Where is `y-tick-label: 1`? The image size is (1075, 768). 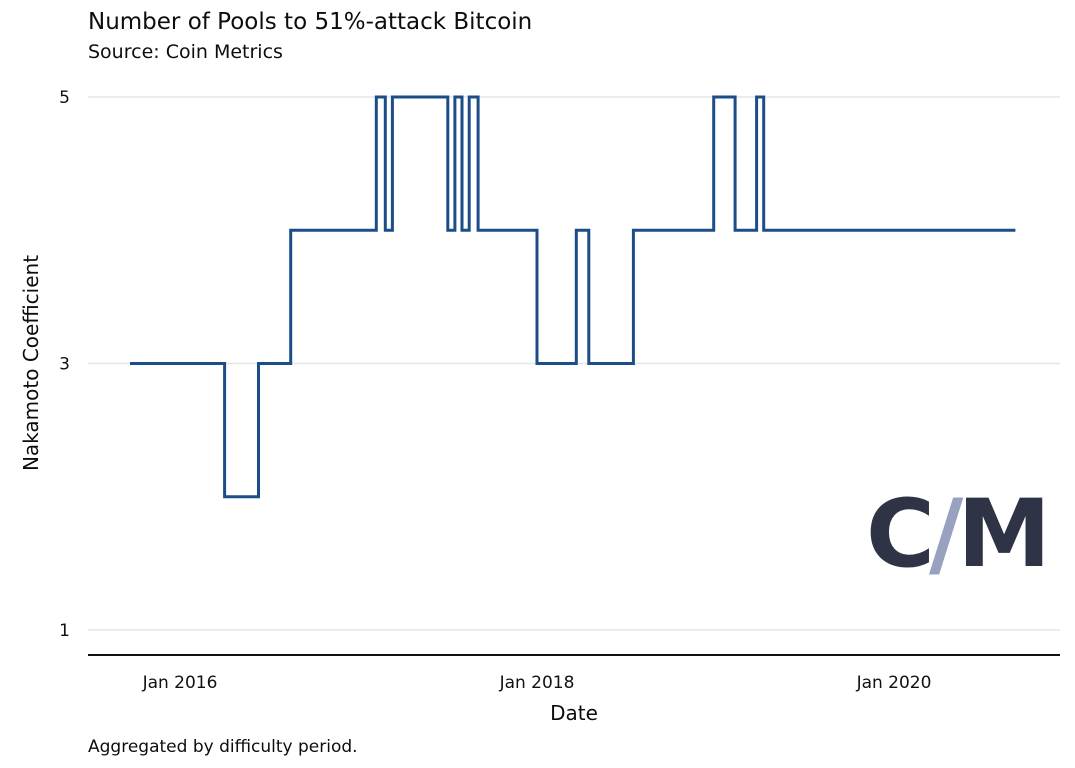
y-tick-label: 1 is located at coordinates (64, 631).